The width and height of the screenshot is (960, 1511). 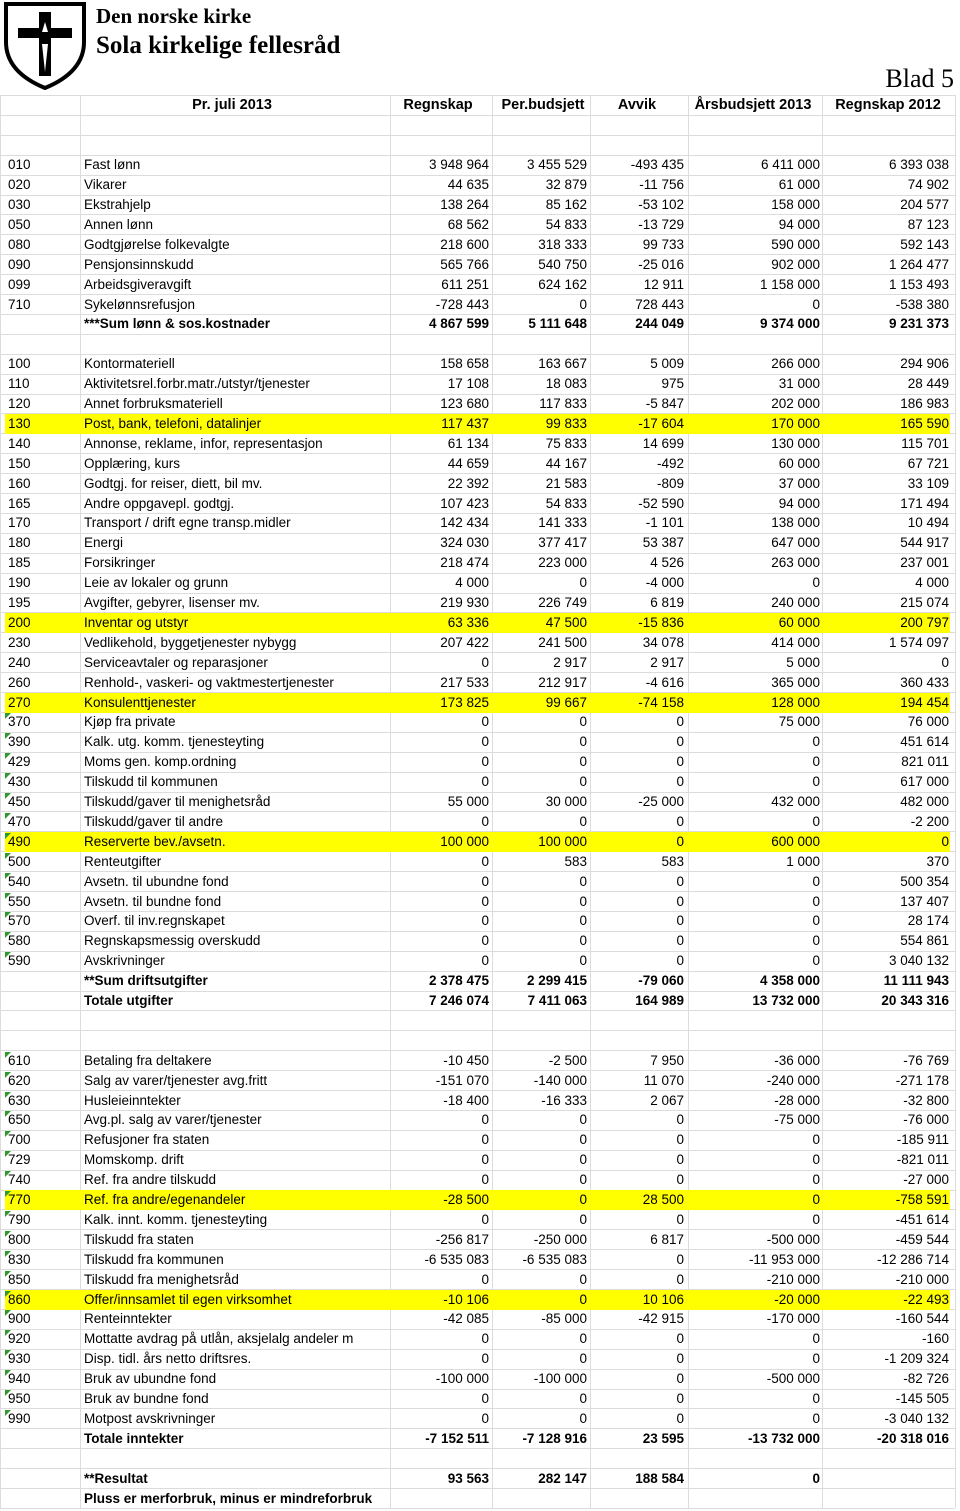 What do you see at coordinates (464, 244) in the screenshot?
I see `amount: 218 600` at bounding box center [464, 244].